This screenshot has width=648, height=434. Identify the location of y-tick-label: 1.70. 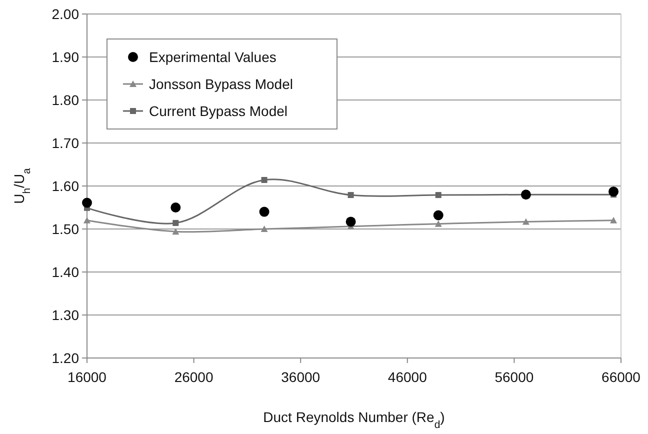
(66, 142).